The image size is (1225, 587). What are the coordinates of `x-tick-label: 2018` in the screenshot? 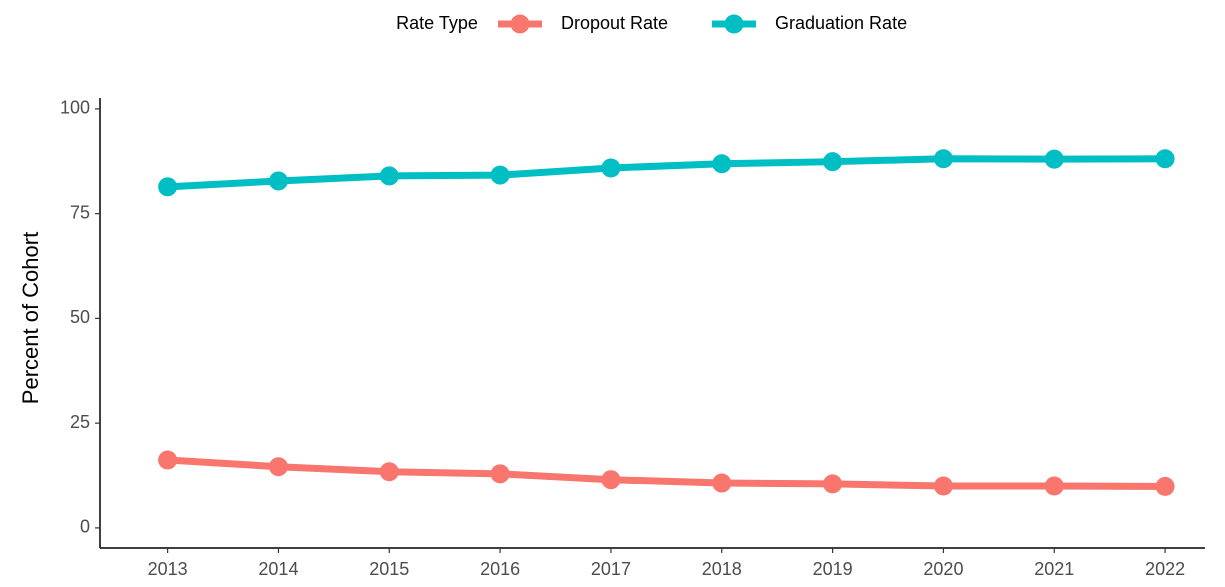 It's located at (722, 569).